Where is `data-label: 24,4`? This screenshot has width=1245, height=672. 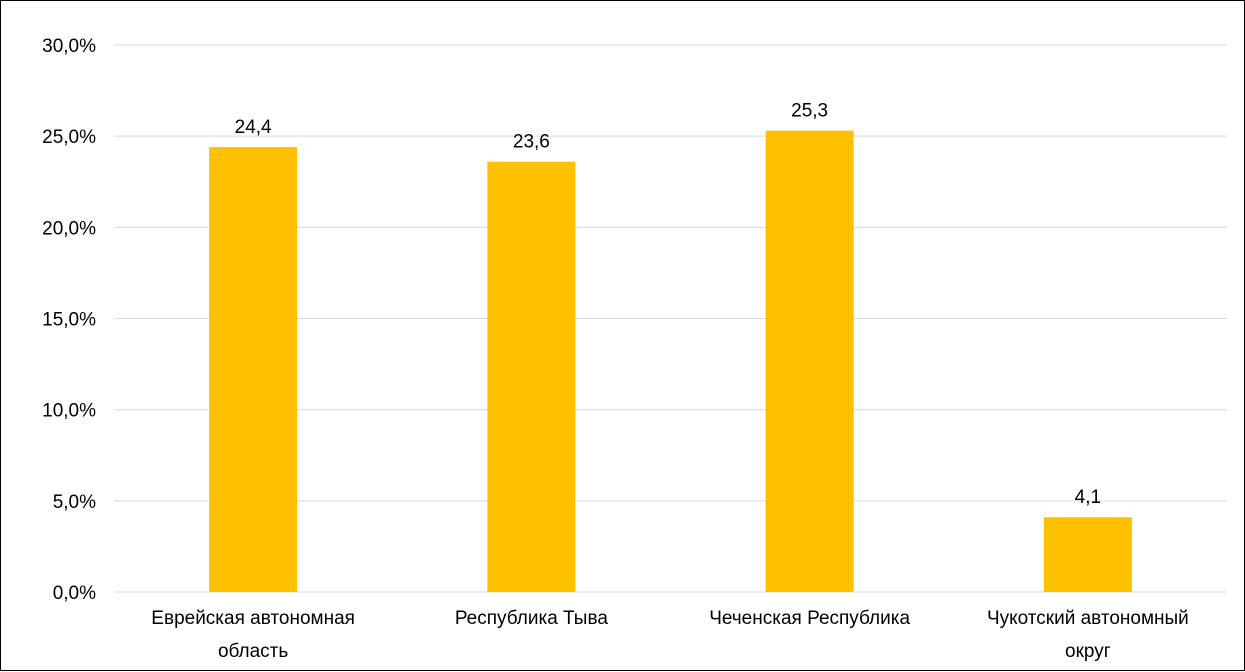
data-label: 24,4 is located at coordinates (253, 127).